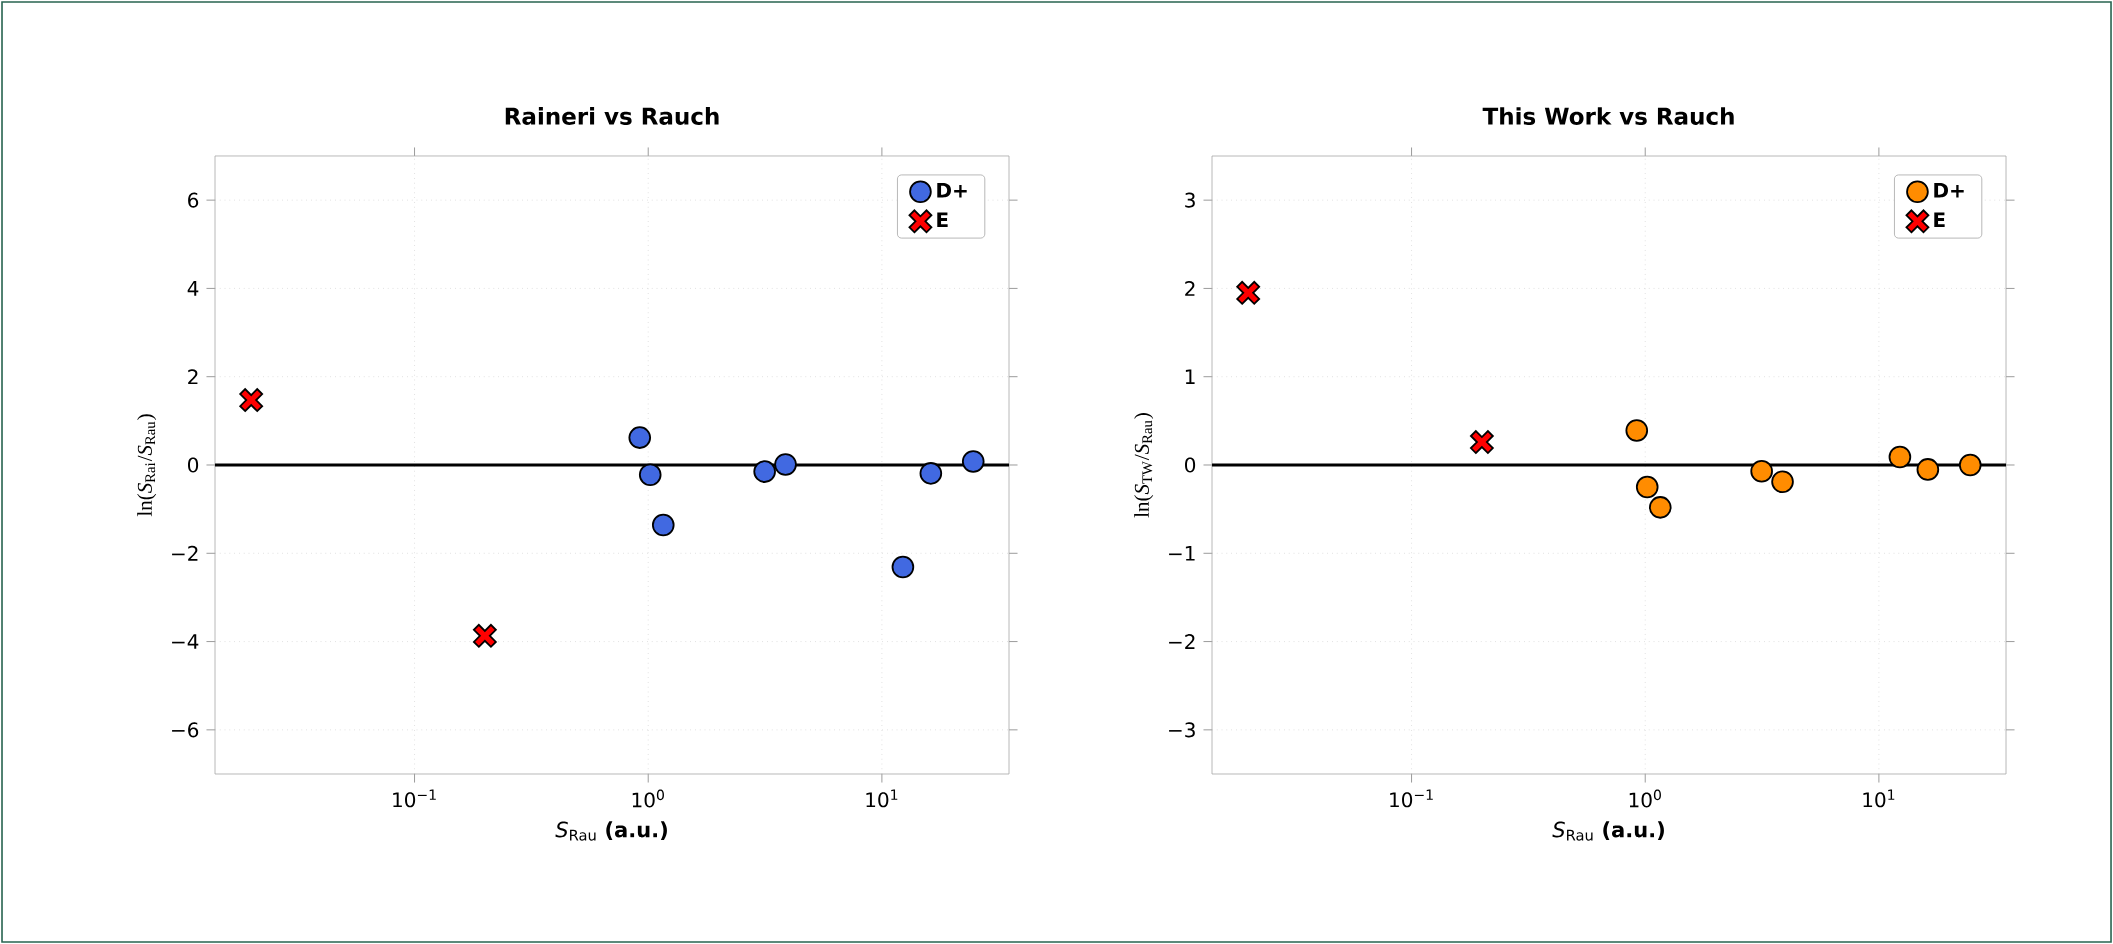 Image resolution: width=2113 pixels, height=944 pixels. What do you see at coordinates (612, 116) in the screenshot?
I see `chart-title: Raineri vs Rauch` at bounding box center [612, 116].